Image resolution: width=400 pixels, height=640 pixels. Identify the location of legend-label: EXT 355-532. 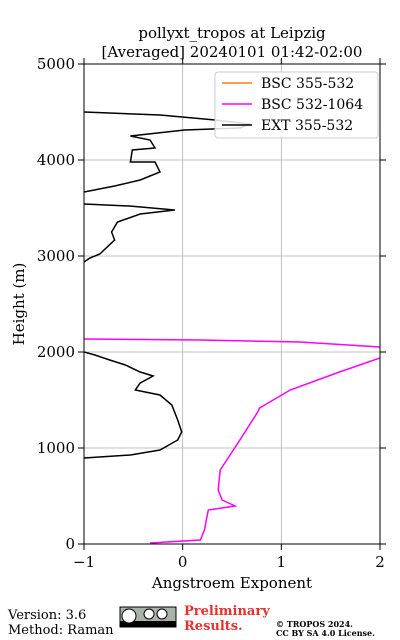
(307, 126).